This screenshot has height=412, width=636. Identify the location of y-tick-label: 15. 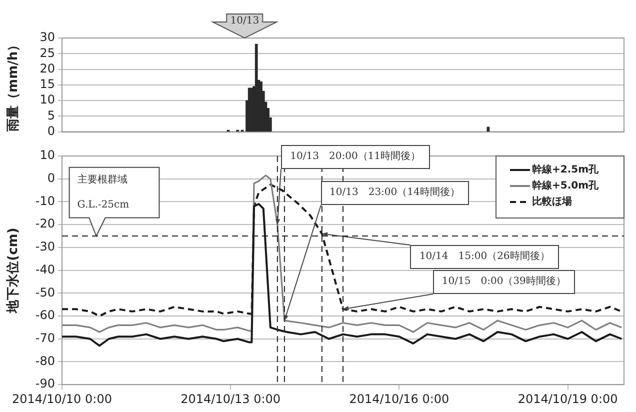
(47, 84).